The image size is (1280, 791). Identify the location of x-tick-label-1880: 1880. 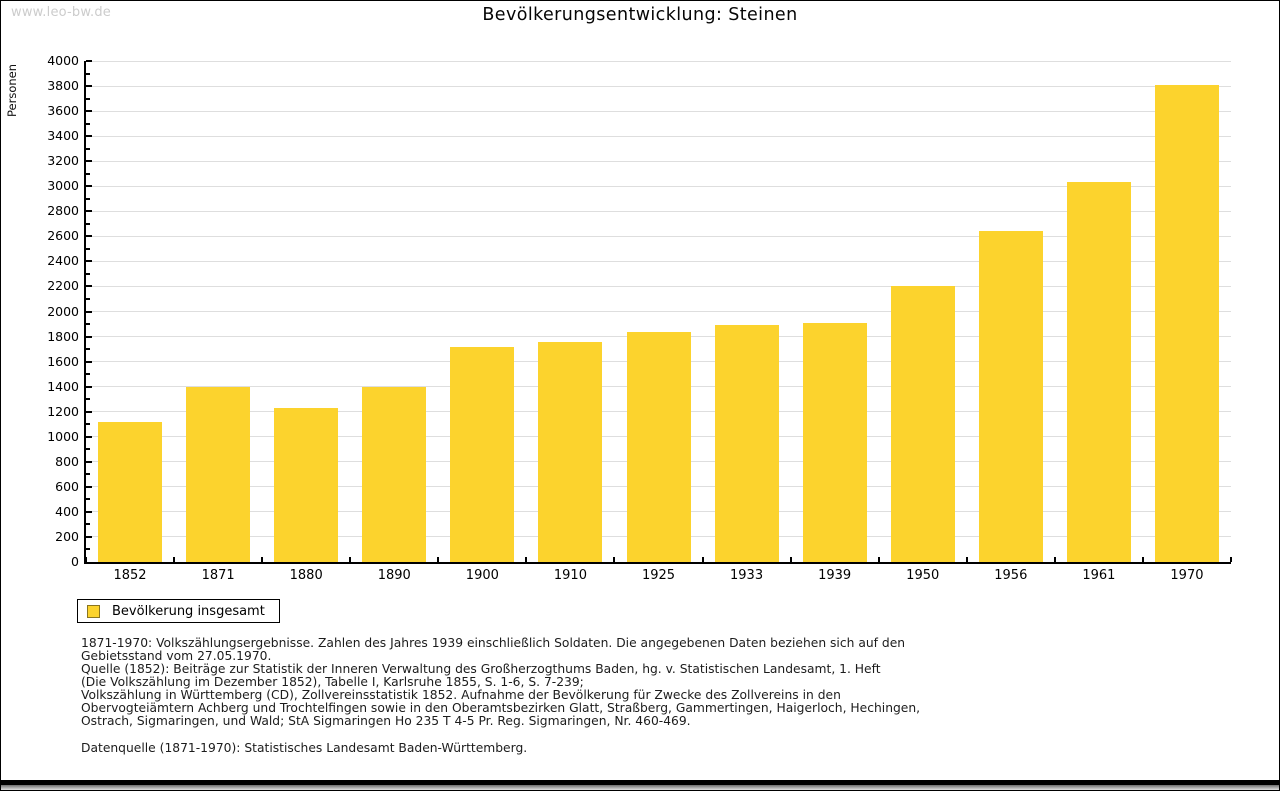
(306, 575).